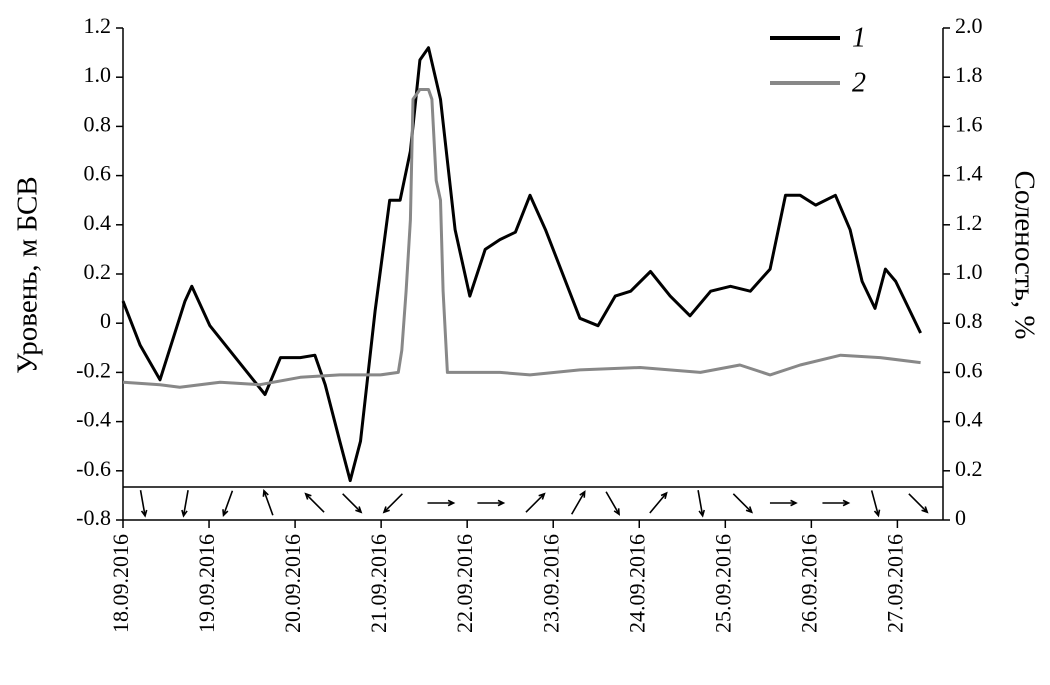 Image resolution: width=1050 pixels, height=685 pixels. What do you see at coordinates (93, 369) in the screenshot?
I see `y-tick-label: -0.2` at bounding box center [93, 369].